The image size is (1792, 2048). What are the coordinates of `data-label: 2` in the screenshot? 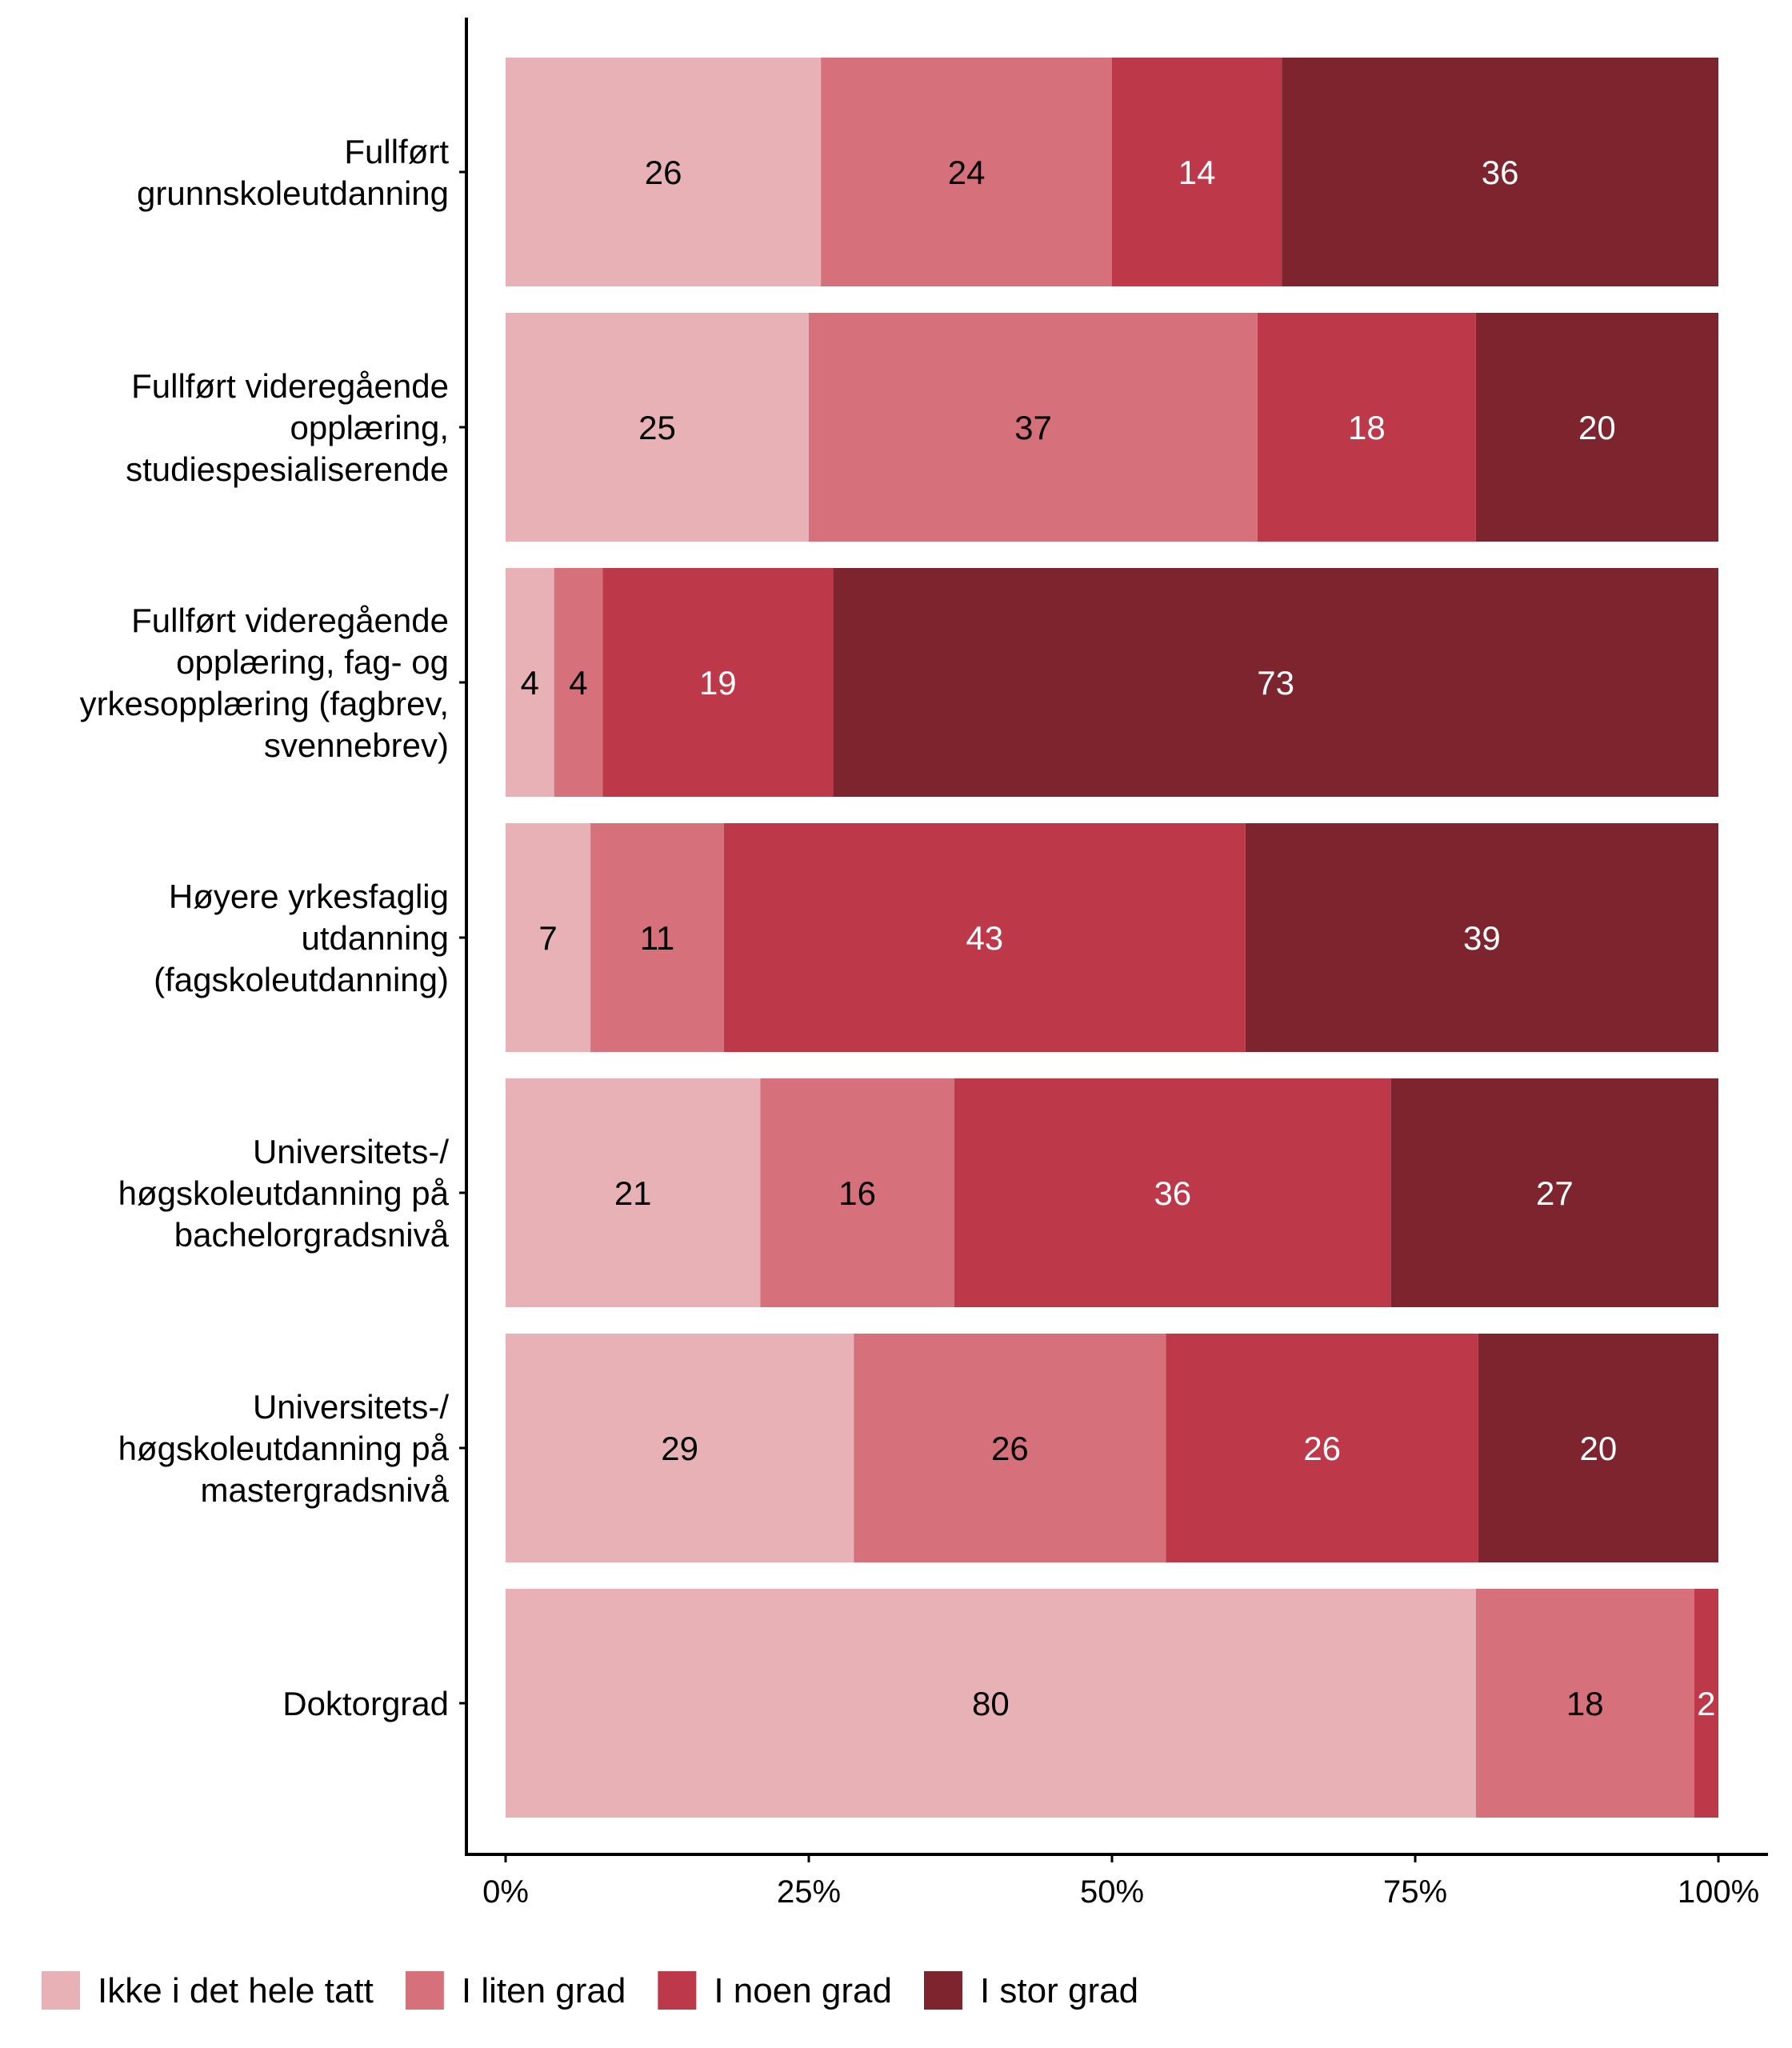 It's located at (1706, 1703).